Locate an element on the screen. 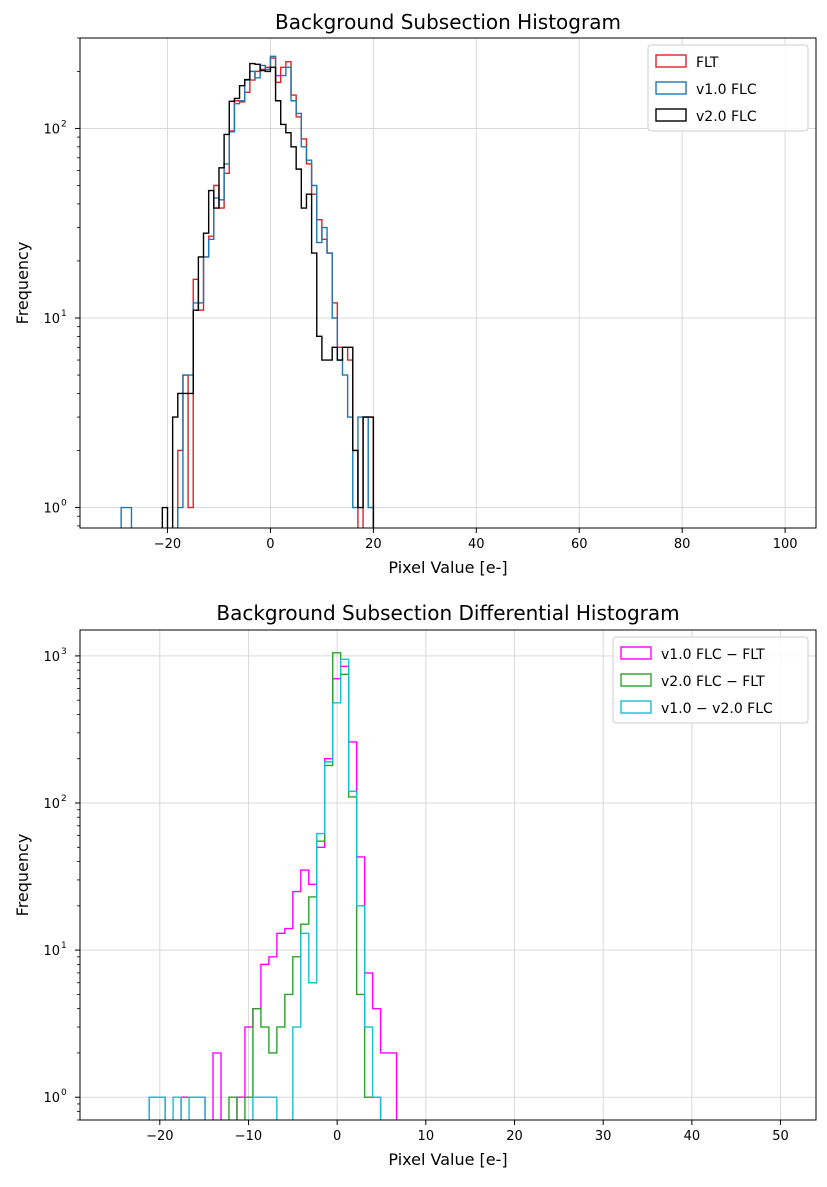  x-tick-label: 80 is located at coordinates (682, 544).